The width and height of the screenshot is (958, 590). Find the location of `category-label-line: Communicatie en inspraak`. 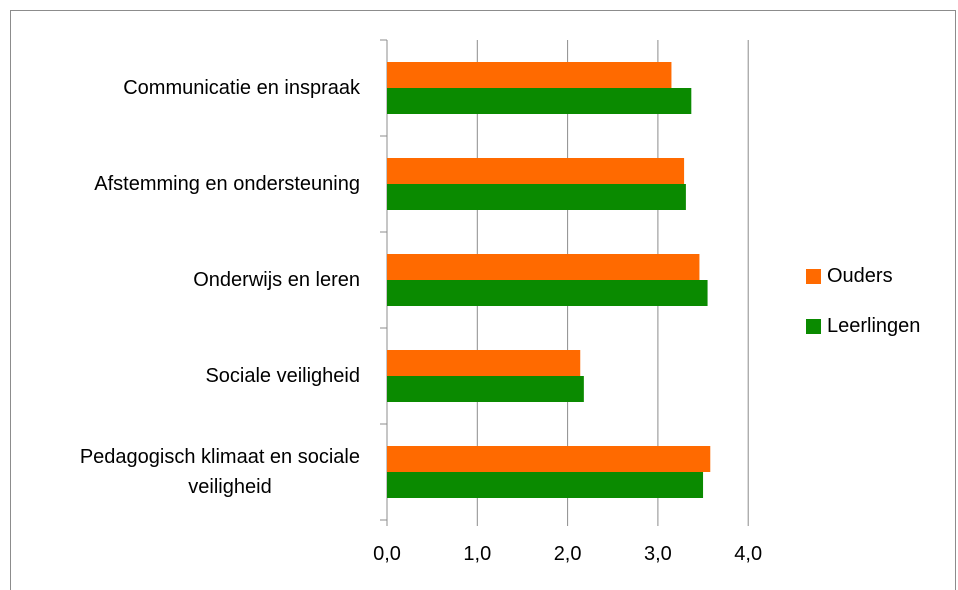

category-label-line: Communicatie en inspraak is located at coordinates (241, 88).